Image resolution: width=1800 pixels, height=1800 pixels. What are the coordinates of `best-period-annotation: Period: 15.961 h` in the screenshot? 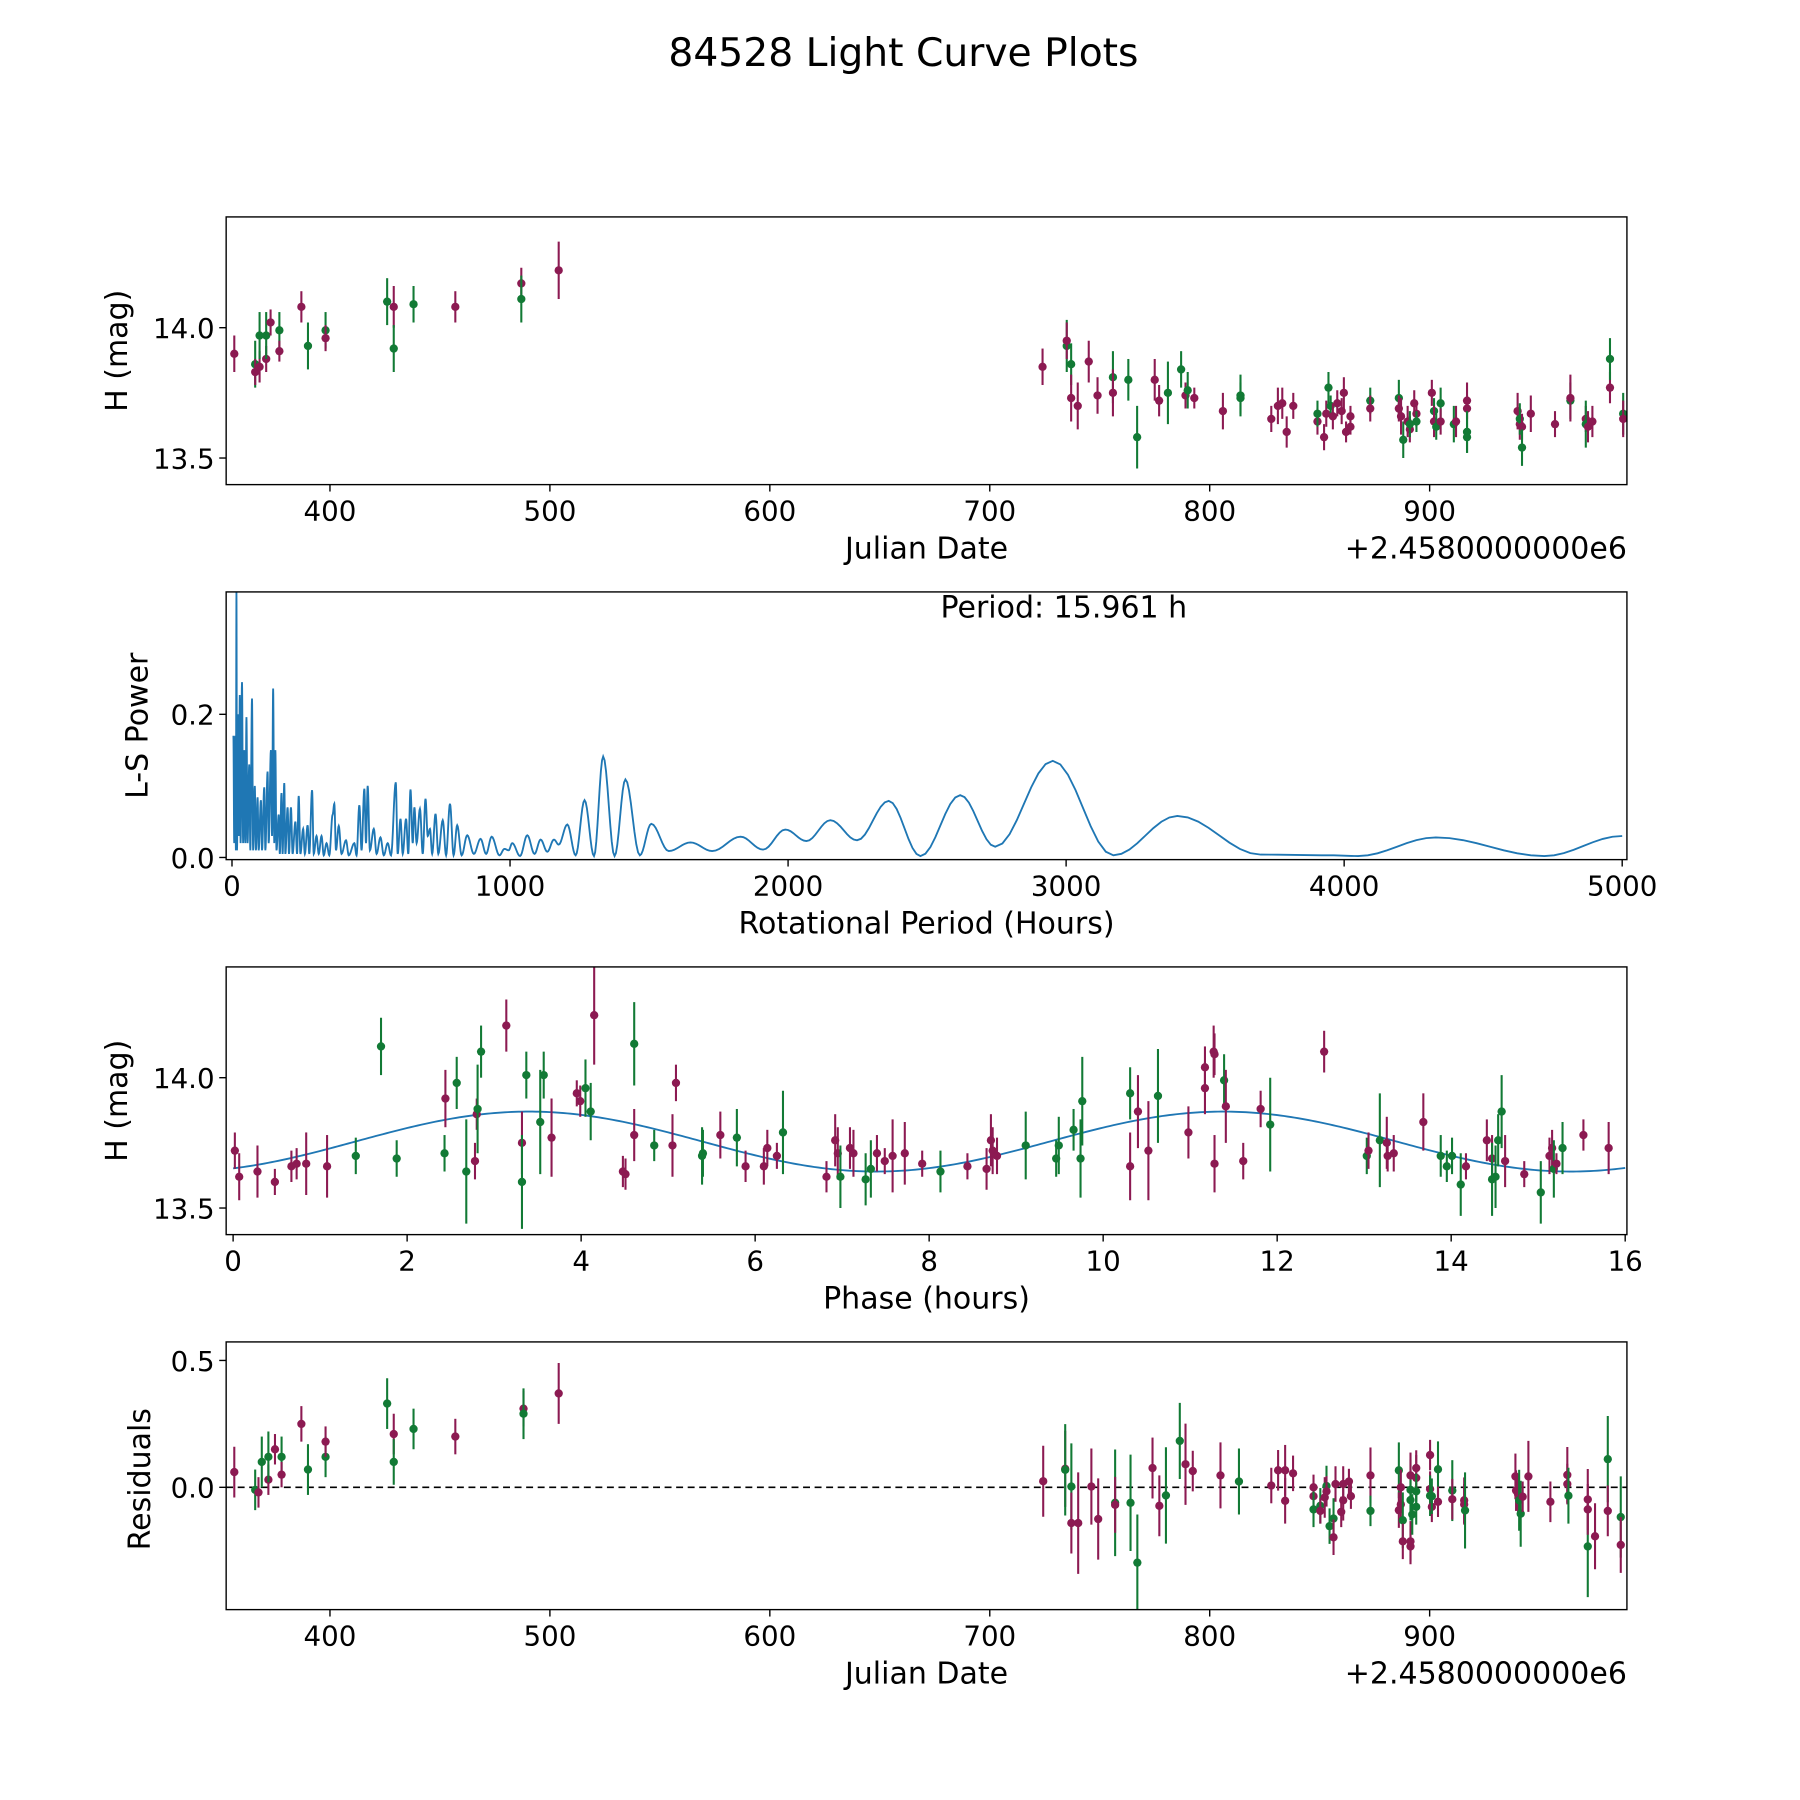 It's located at (1063, 607).